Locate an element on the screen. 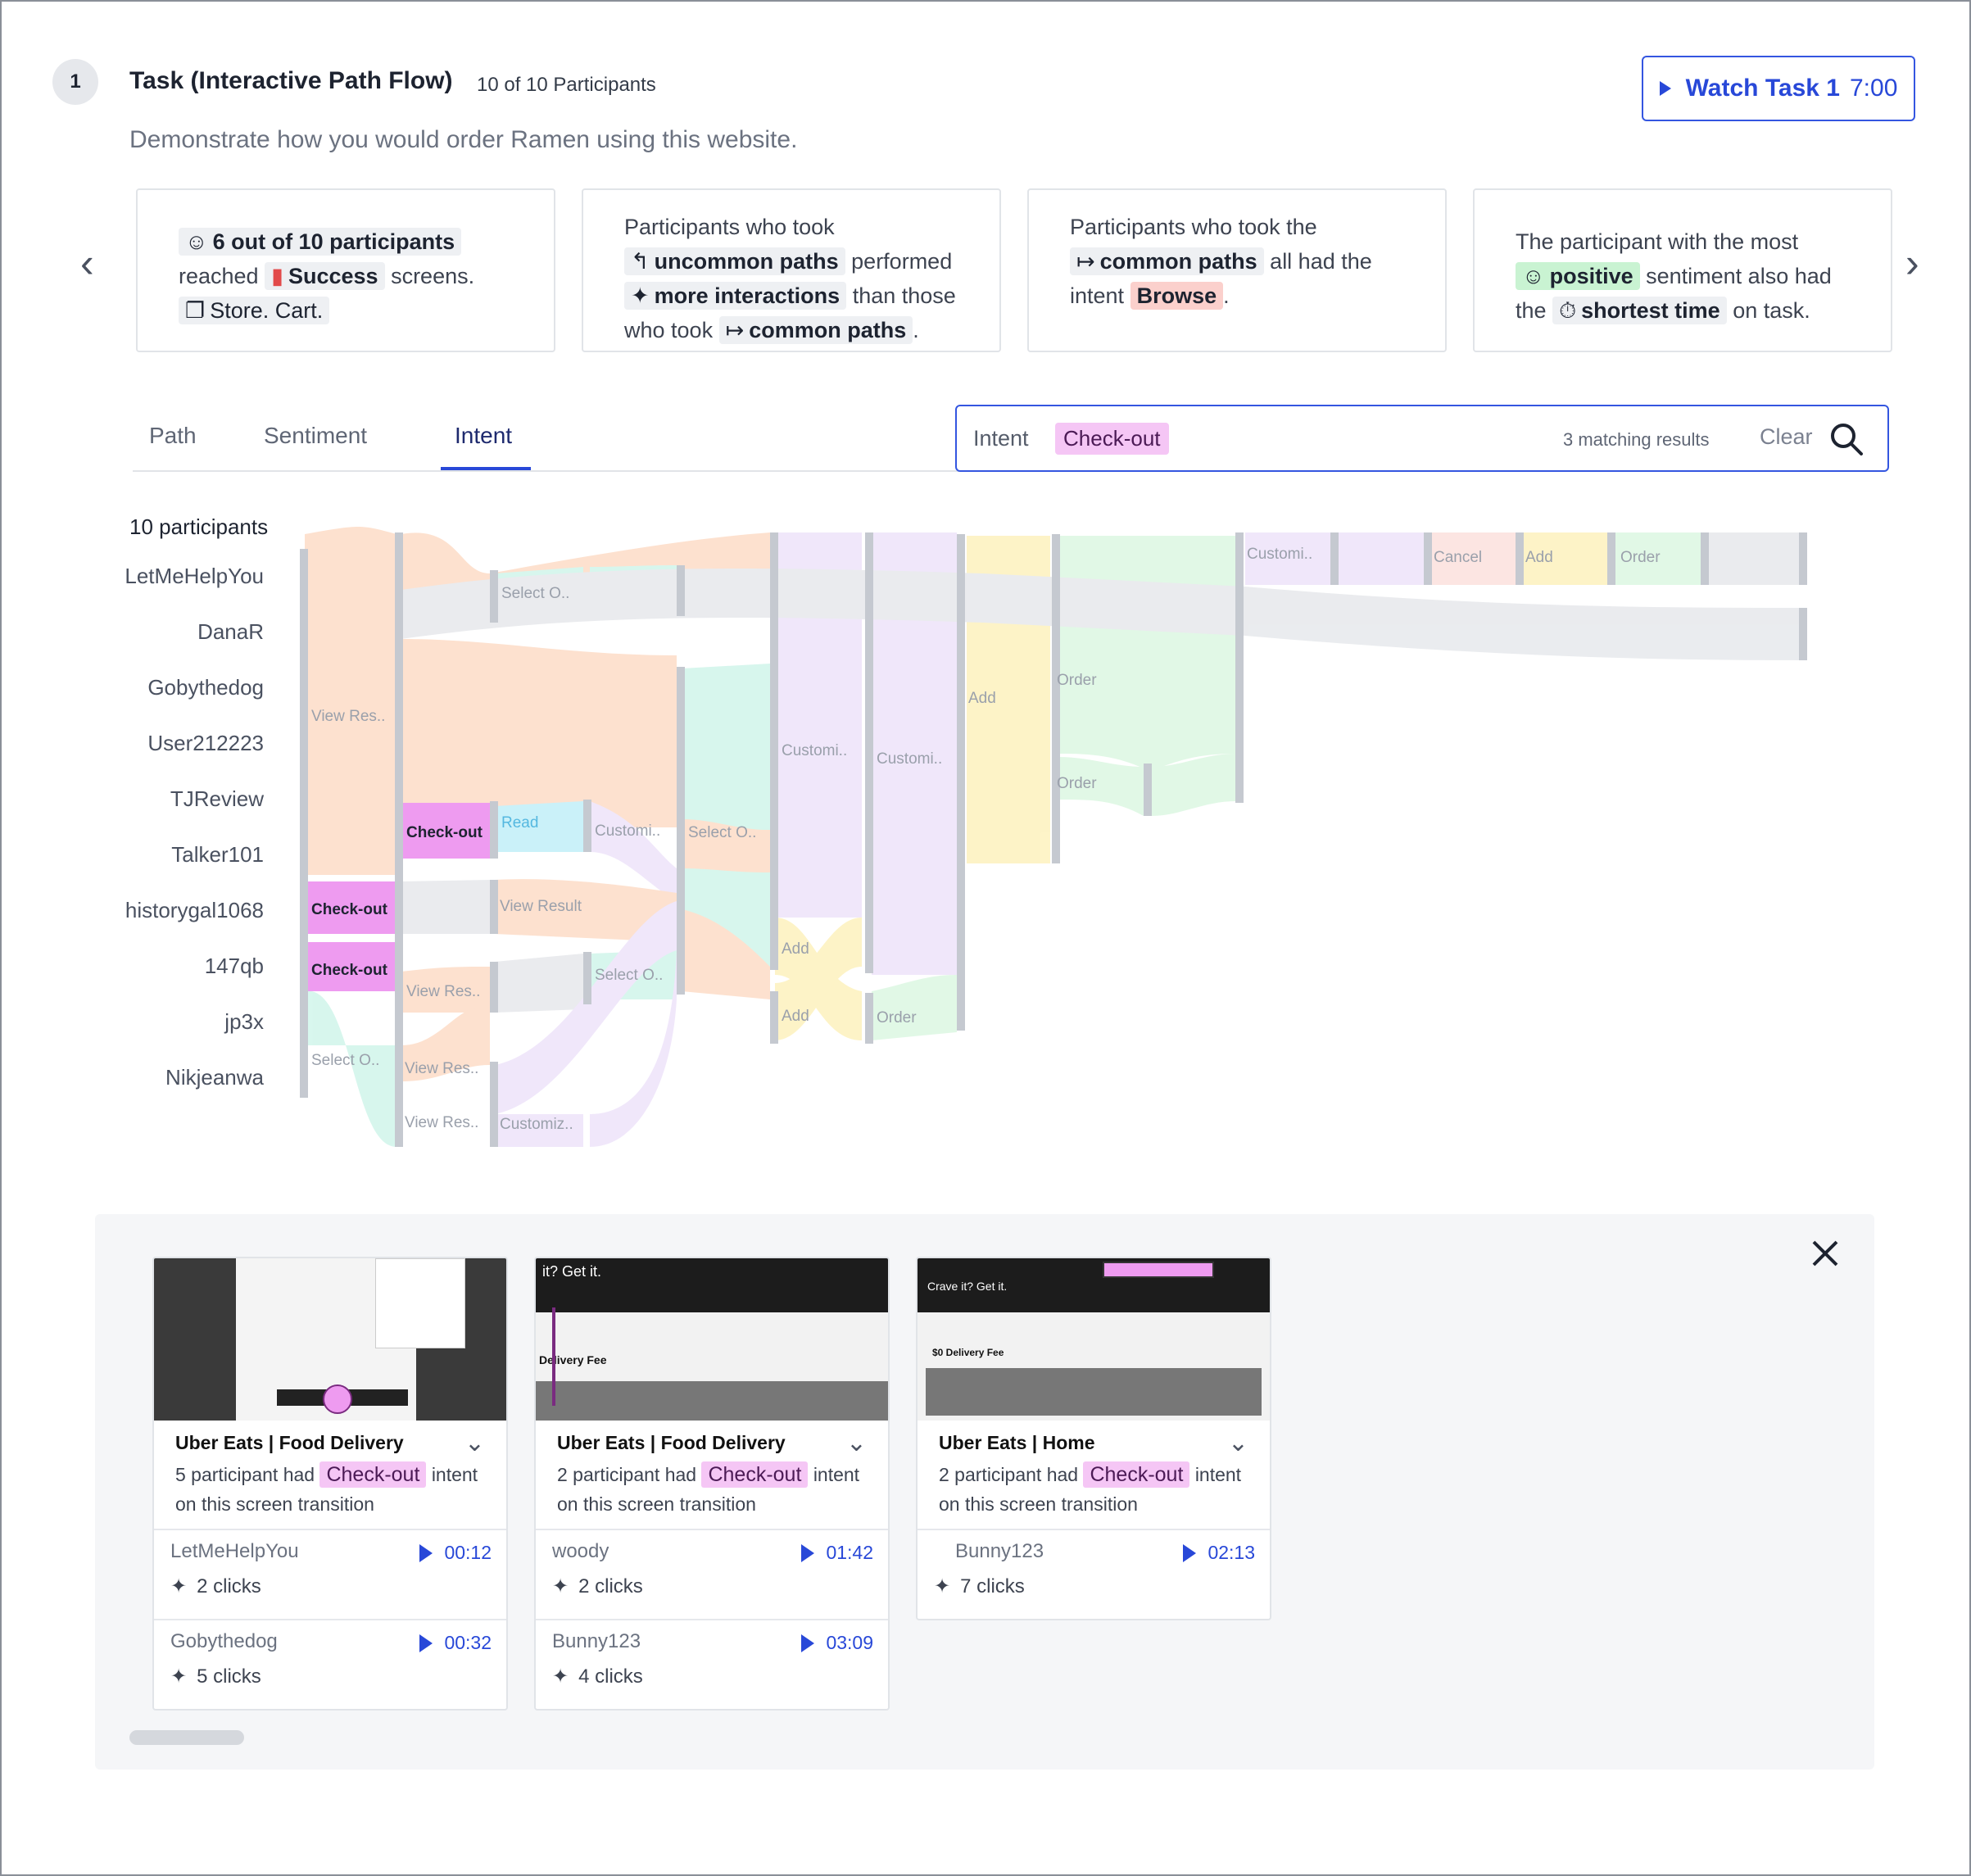  tab-intent: Intent is located at coordinates (484, 435).